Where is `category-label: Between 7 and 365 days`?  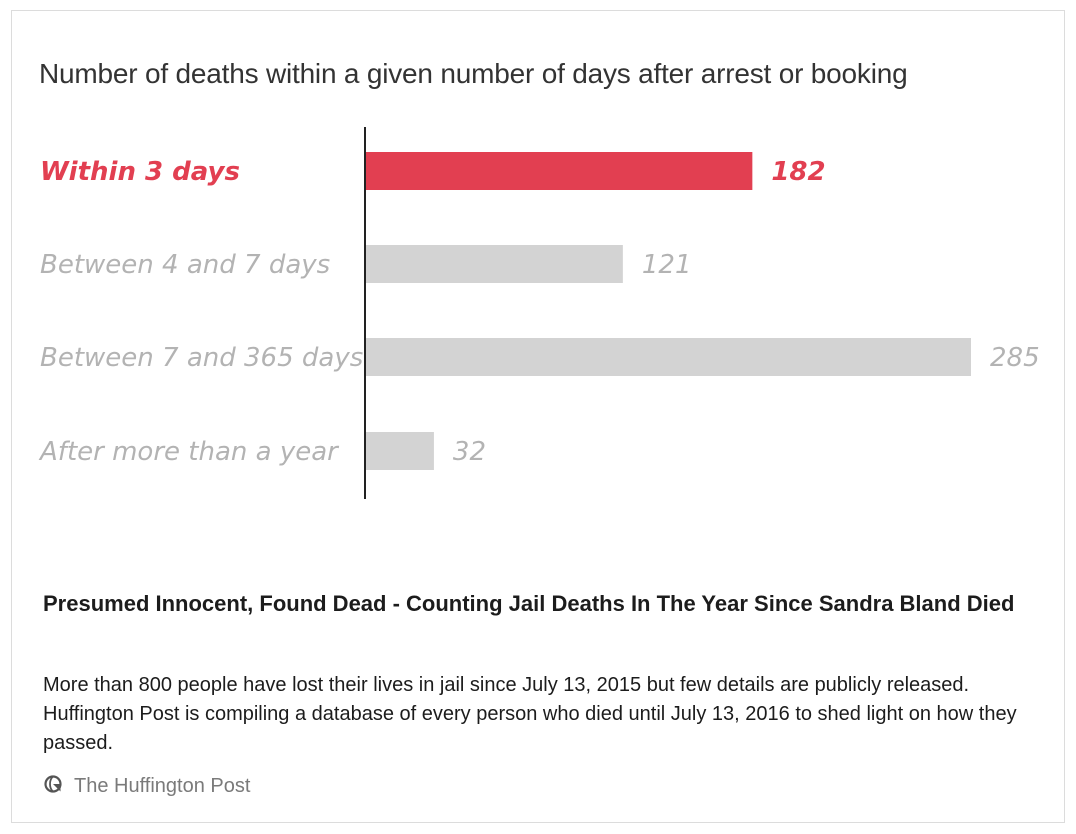 category-label: Between 7 and 365 days is located at coordinates (201, 358).